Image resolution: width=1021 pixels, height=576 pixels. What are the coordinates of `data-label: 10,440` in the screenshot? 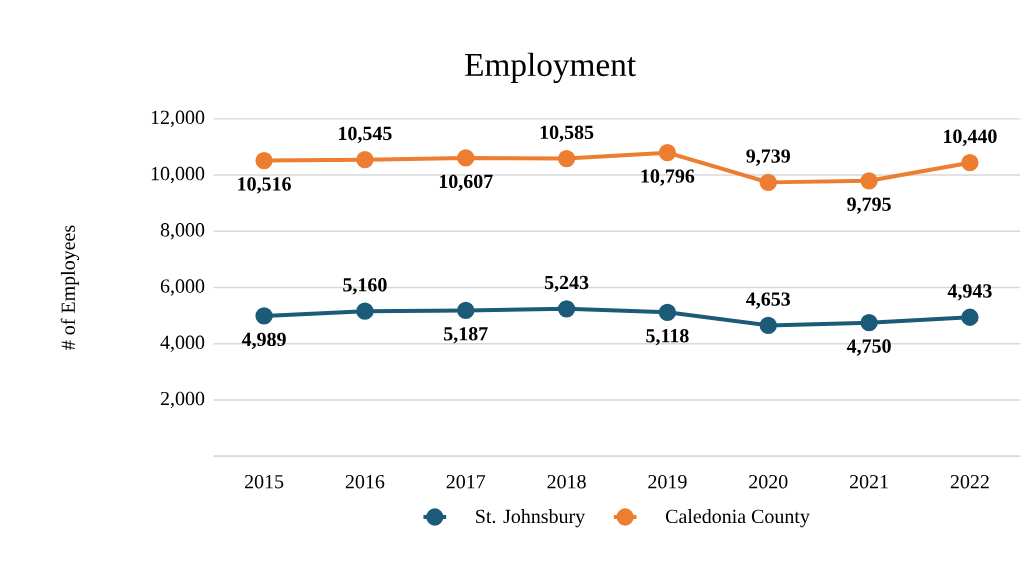 It's located at (970, 137).